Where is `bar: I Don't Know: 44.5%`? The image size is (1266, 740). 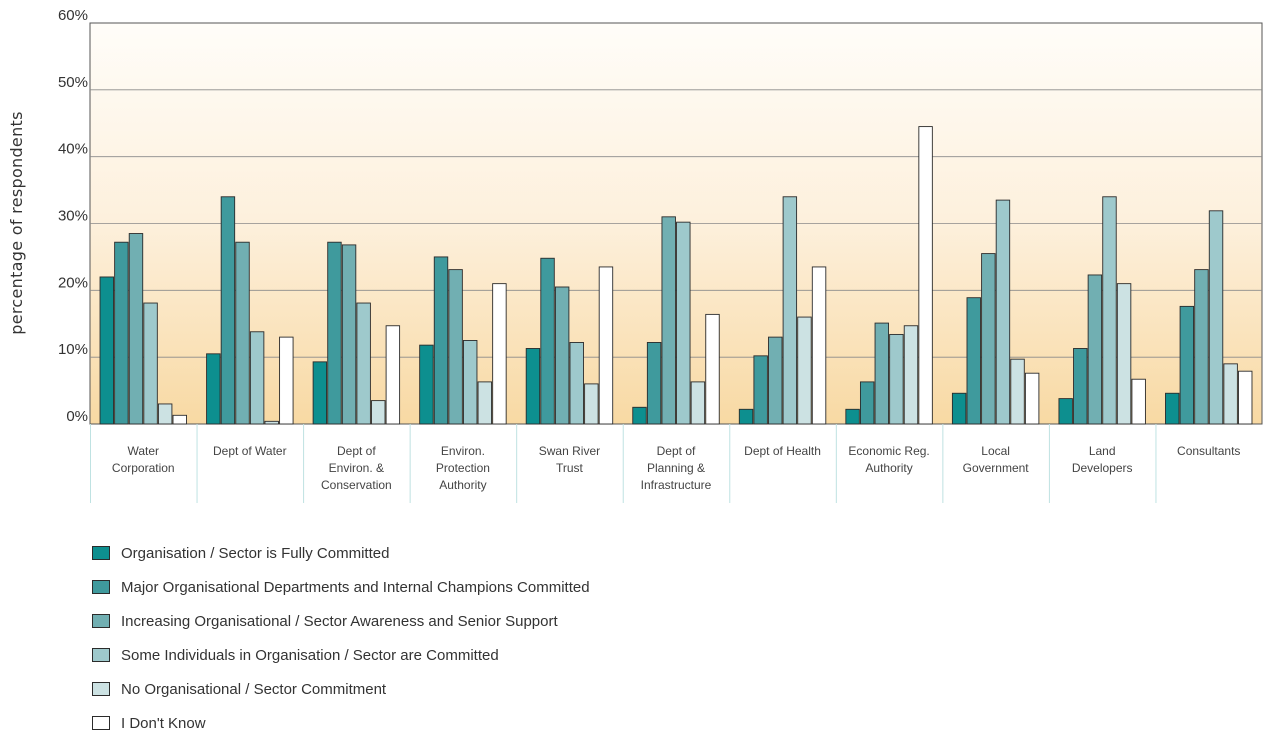
bar: I Don't Know: 44.5% is located at coordinates (925, 275).